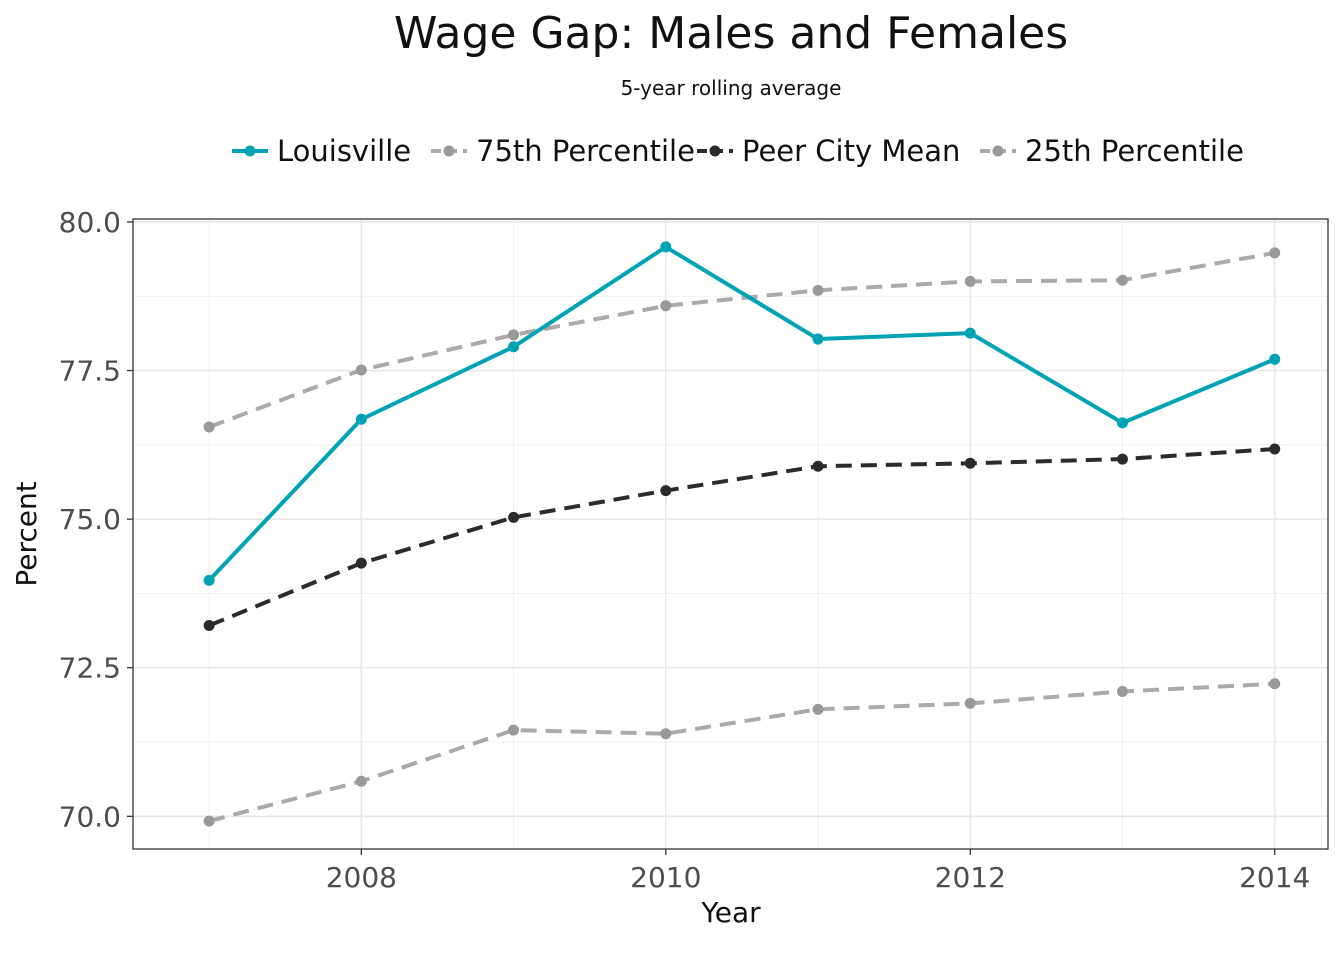 The width and height of the screenshot is (1344, 960). Describe the element at coordinates (90, 371) in the screenshot. I see `y-tick-label: 77.5` at that location.